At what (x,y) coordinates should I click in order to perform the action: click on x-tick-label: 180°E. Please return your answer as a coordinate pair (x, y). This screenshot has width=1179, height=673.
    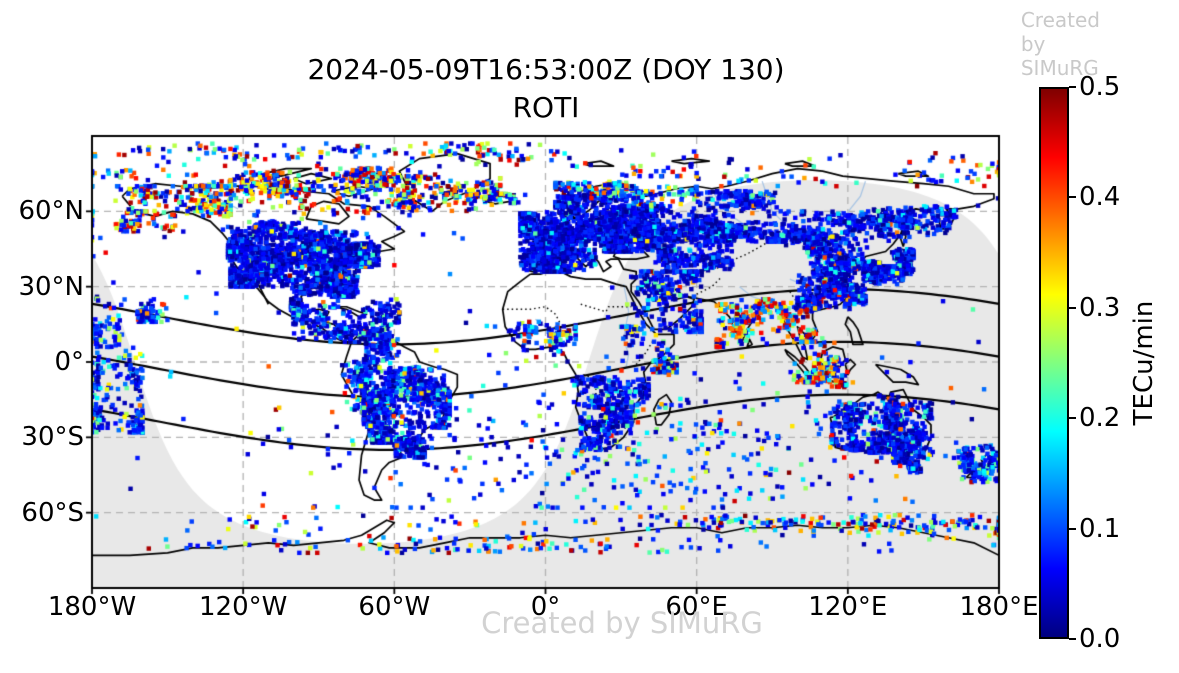
    Looking at the image, I should click on (999, 607).